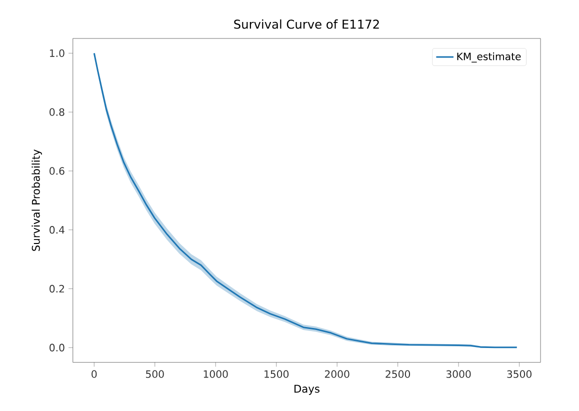 The height and width of the screenshot is (411, 579). I want to click on legend-label: KM_estimate, so click(489, 57).